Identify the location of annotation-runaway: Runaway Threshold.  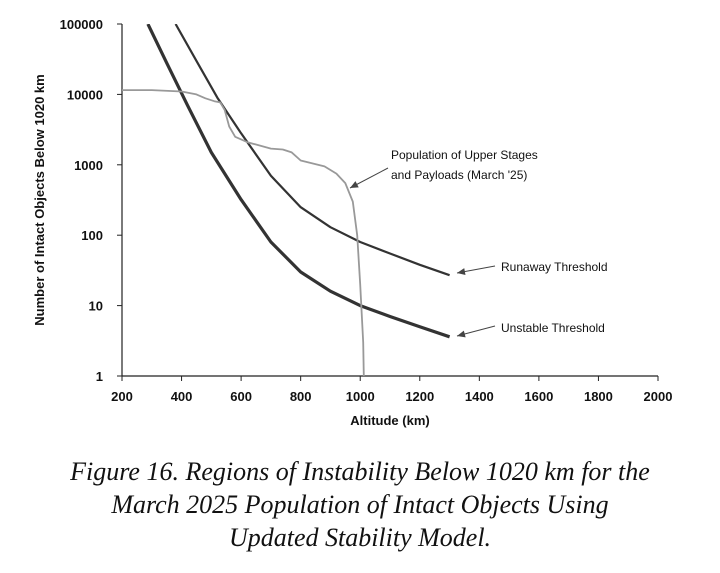
(554, 267).